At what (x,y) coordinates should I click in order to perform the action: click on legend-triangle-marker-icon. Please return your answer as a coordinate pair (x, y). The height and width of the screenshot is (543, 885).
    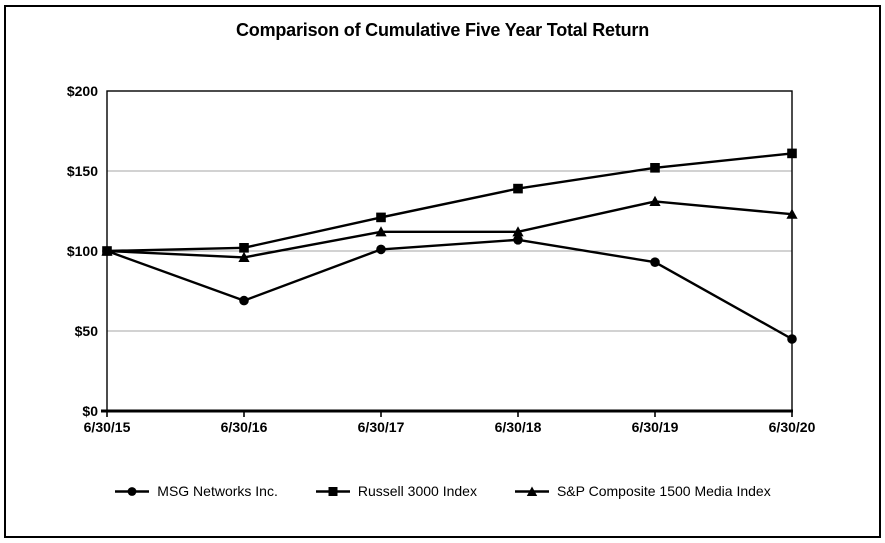
    Looking at the image, I should click on (531, 491).